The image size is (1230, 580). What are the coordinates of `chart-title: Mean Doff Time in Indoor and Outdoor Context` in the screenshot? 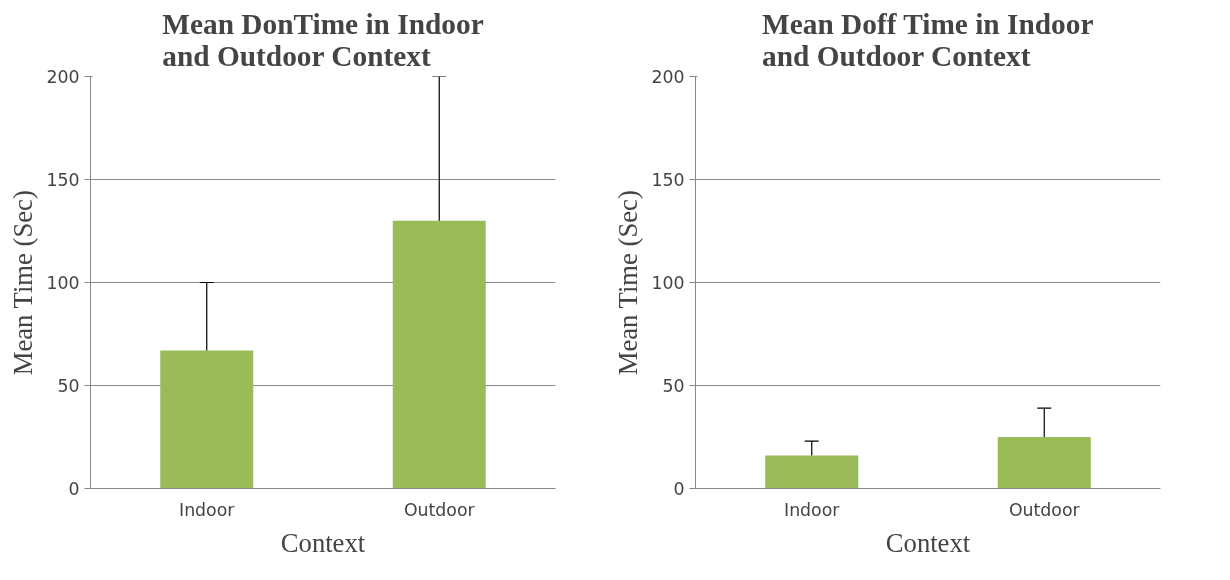 It's located at (928, 39).